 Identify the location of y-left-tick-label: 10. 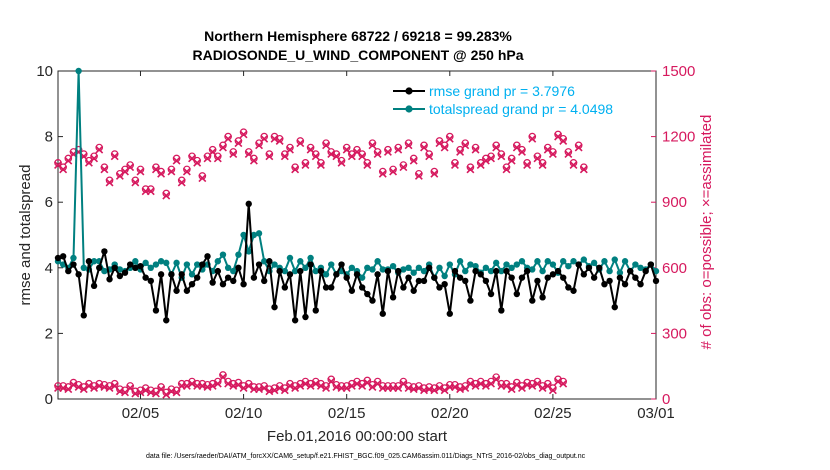
(44, 71).